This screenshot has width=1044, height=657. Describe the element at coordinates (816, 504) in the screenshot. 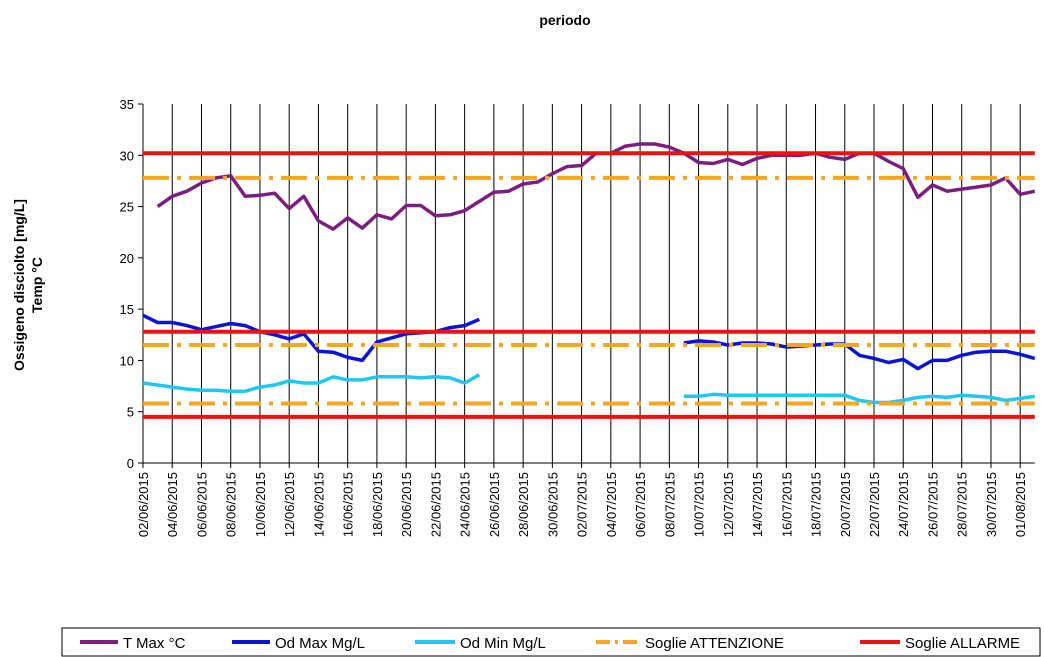

I see `x-tick-label: 18/07/2015` at that location.